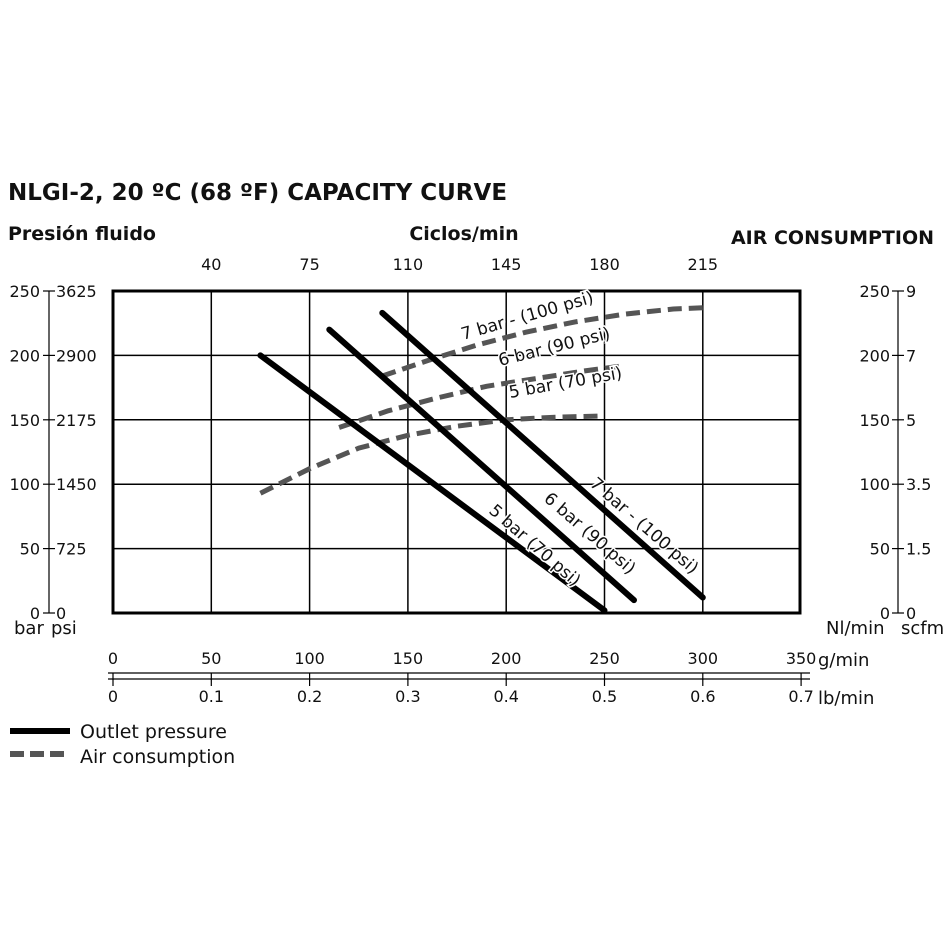 The width and height of the screenshot is (950, 950). What do you see at coordinates (211, 658) in the screenshot?
I see `gmin-tick-label-1: 50` at bounding box center [211, 658].